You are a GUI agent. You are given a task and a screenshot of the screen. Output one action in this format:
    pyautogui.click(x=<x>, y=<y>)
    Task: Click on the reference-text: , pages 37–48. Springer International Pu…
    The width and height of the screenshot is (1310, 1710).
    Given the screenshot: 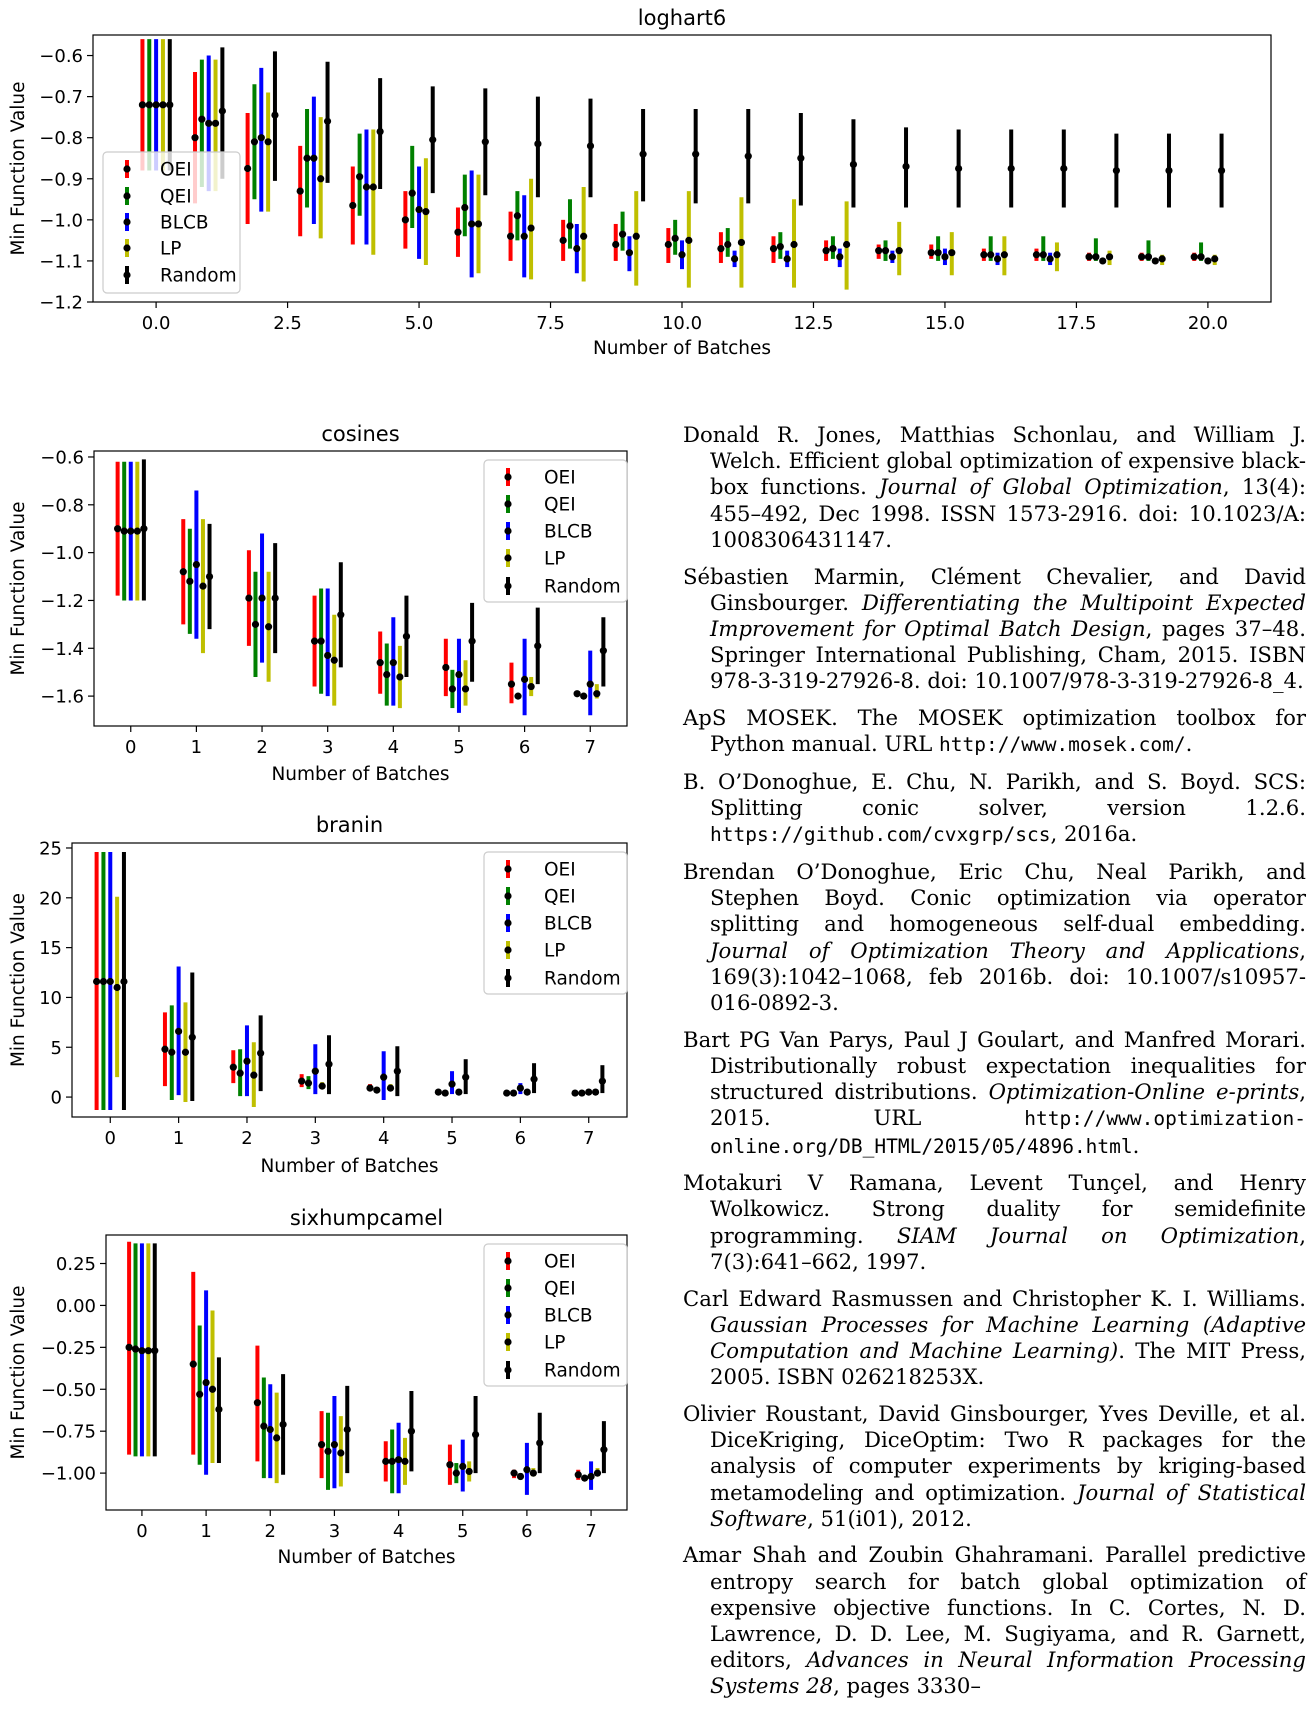 What is the action you would take?
    pyautogui.click(x=1008, y=654)
    